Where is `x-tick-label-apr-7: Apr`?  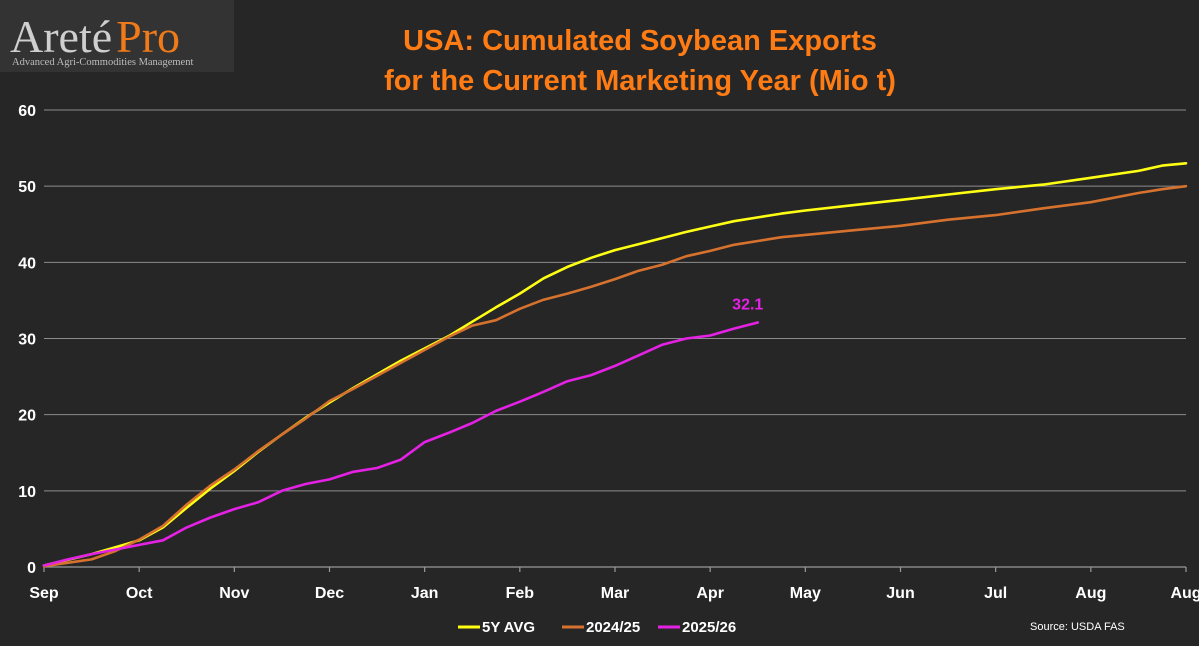 x-tick-label-apr-7: Apr is located at coordinates (710, 593).